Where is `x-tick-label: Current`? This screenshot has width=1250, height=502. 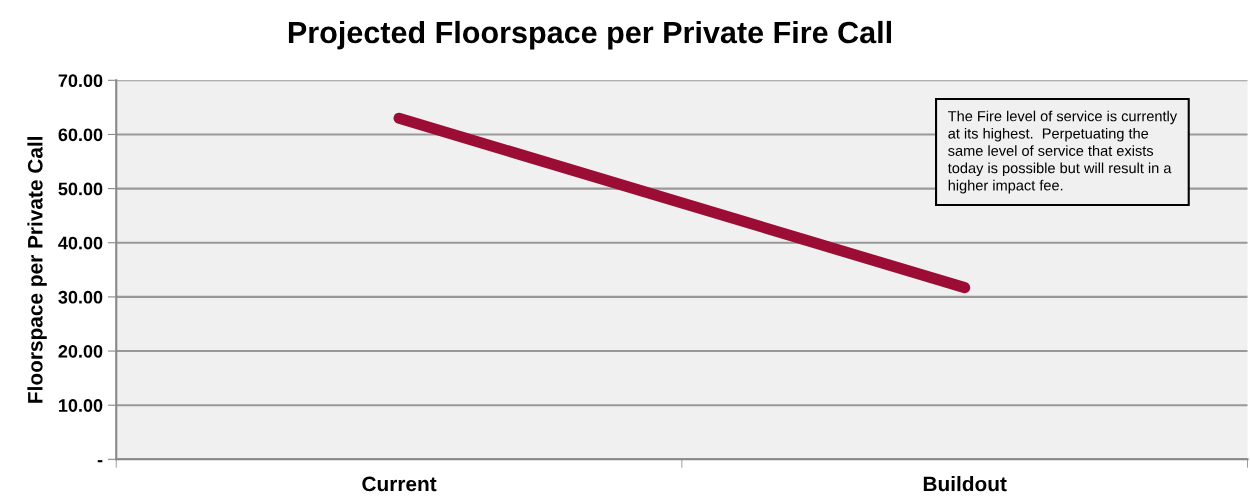
x-tick-label: Current is located at coordinates (399, 484).